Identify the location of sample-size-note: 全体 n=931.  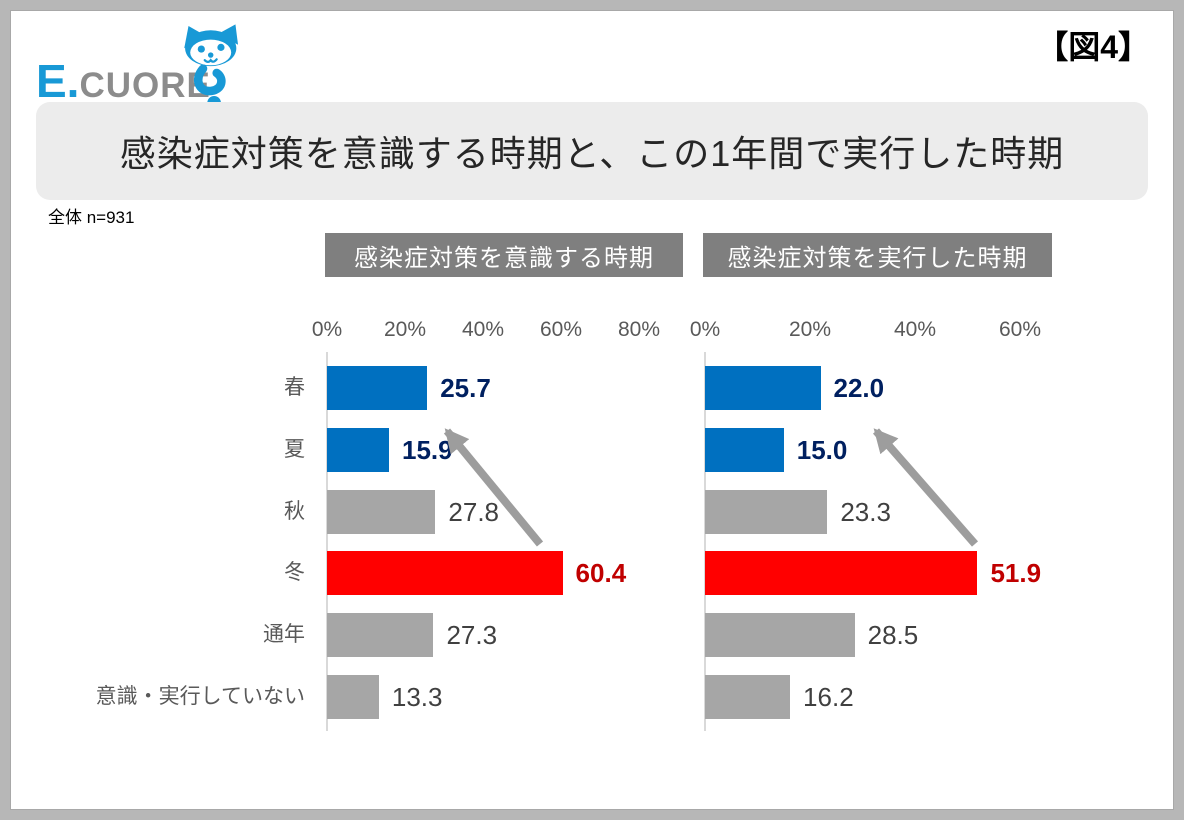
(91, 217).